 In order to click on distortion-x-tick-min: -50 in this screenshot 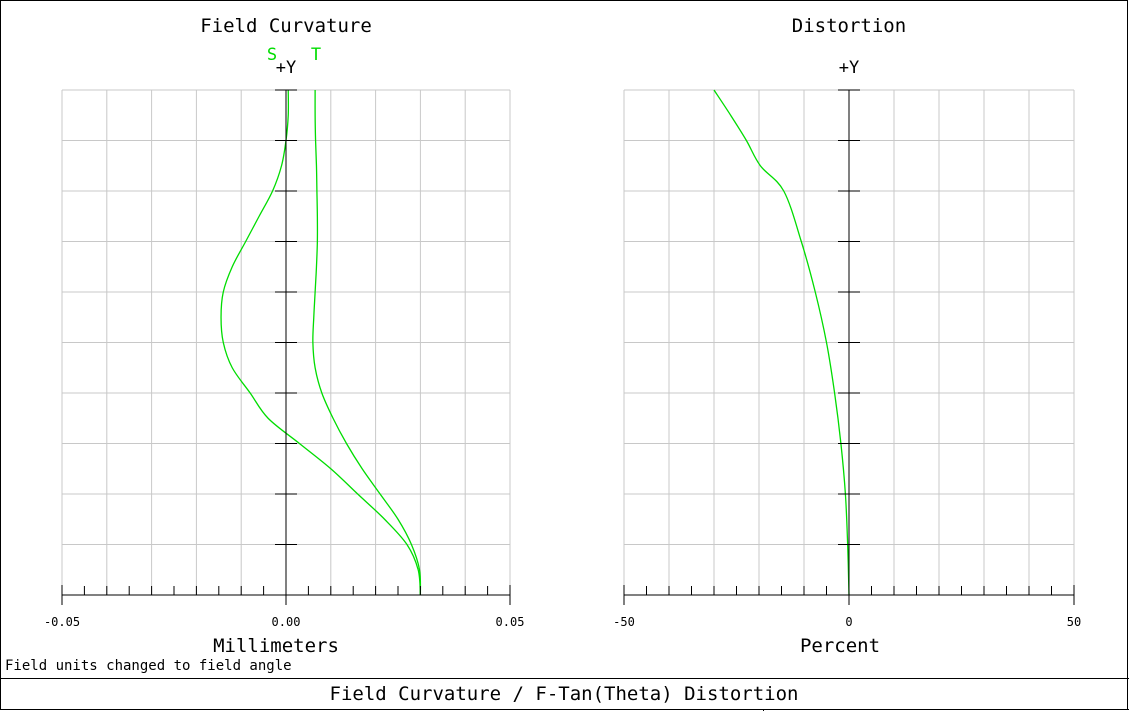, I will do `click(624, 622)`.